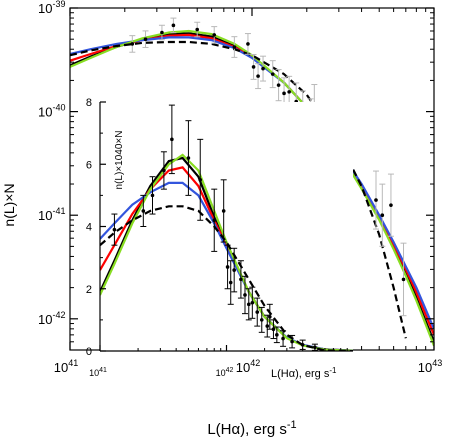 This screenshot has height=443, width=458. What do you see at coordinates (89, 228) in the screenshot?
I see `inset-y-tick-label: 4` at bounding box center [89, 228].